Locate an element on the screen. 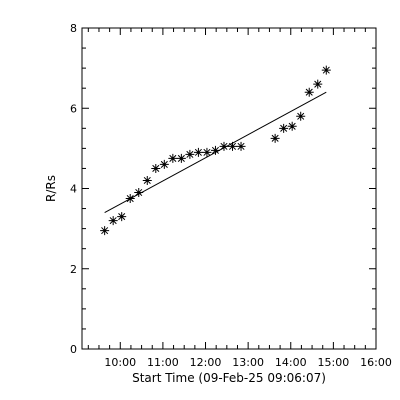 The width and height of the screenshot is (400, 400). y-tick-label: 8 is located at coordinates (73, 28).